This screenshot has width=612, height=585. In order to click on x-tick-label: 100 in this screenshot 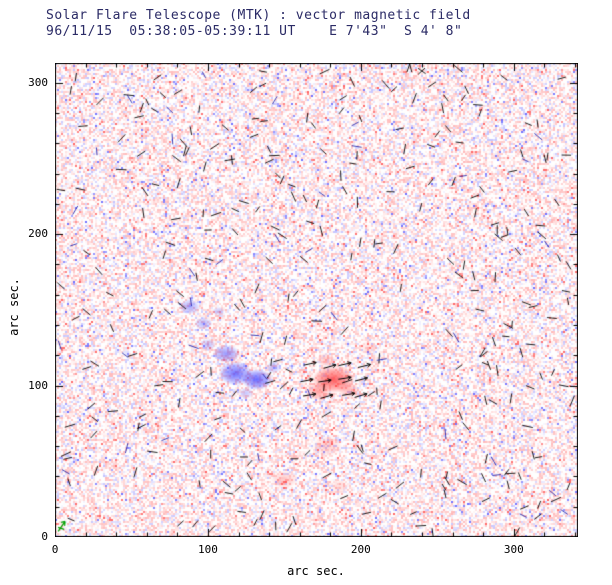, I will do `click(207, 549)`.